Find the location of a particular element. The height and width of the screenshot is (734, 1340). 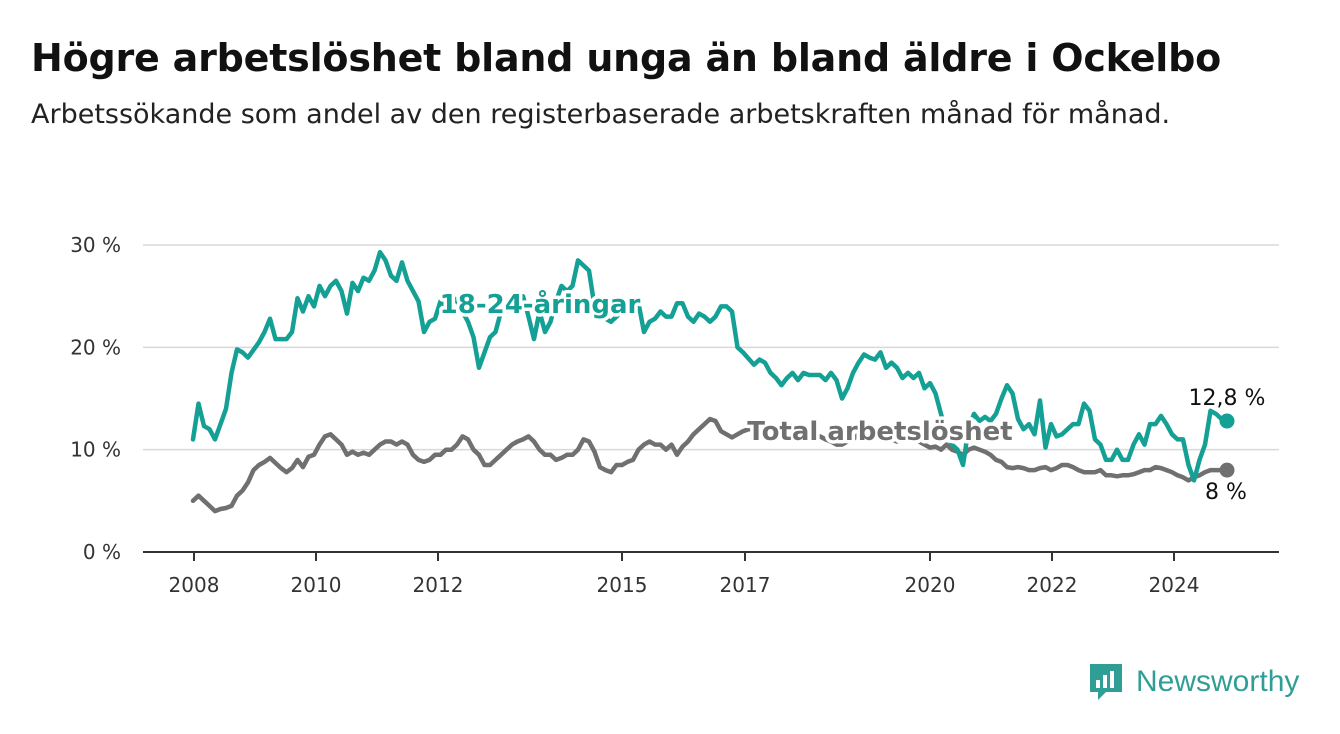

y-tick-label: 20 % is located at coordinates (95, 347).